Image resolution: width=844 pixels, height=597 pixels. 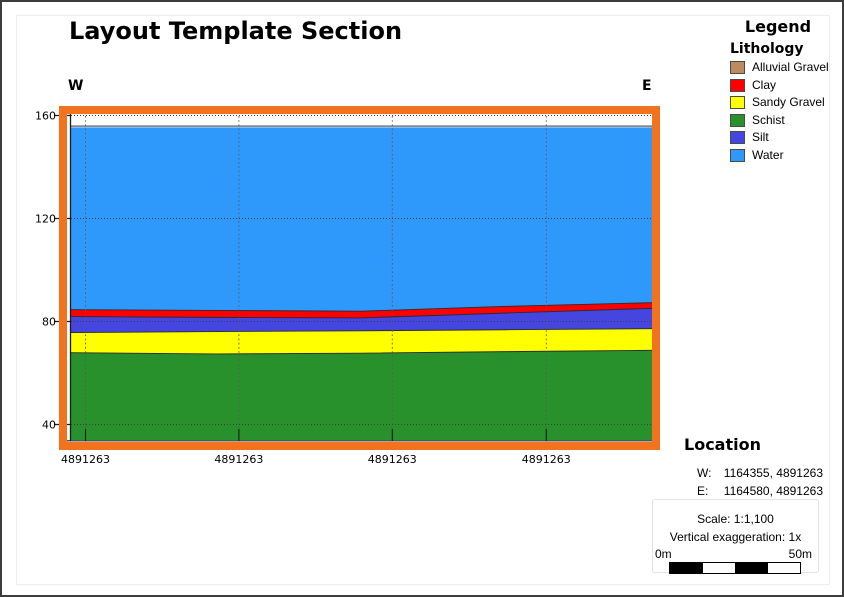 I want to click on legend-item: Clay, so click(x=786, y=84).